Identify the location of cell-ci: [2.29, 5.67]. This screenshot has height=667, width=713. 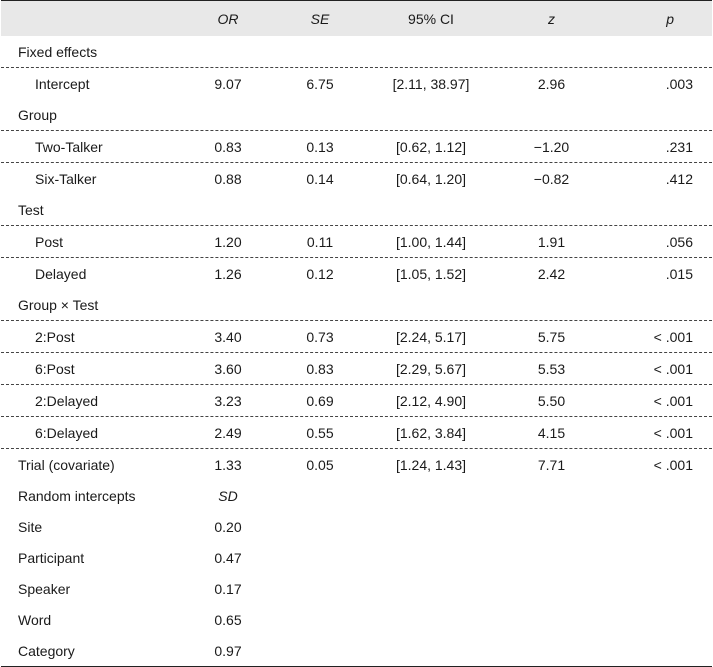
(431, 368).